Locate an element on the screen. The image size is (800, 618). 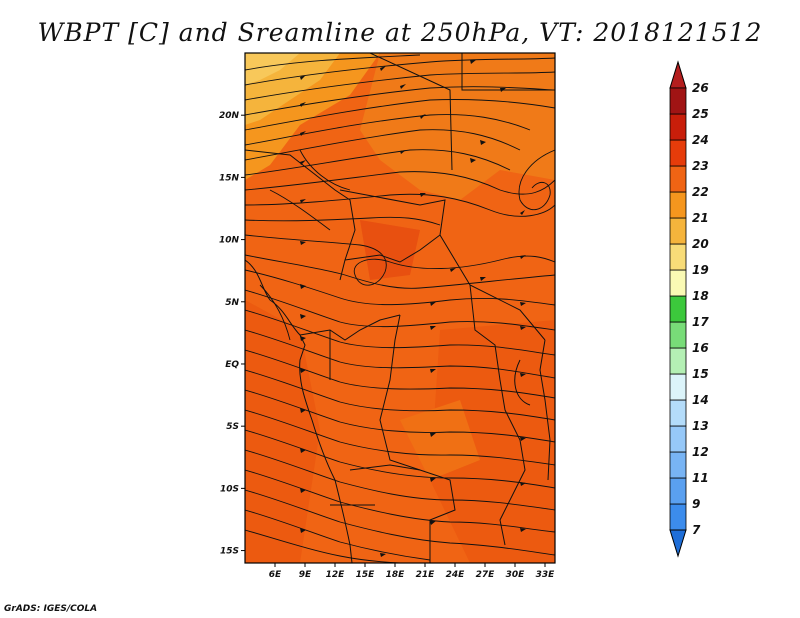
lon-tick-label: 12E is located at coordinates (336, 575).